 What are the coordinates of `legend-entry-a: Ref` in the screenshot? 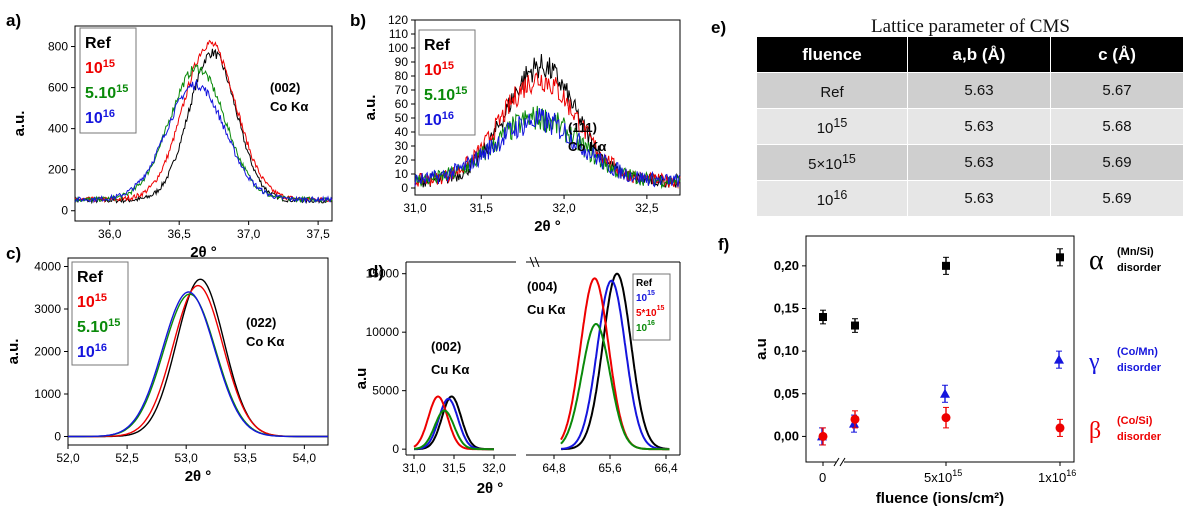 It's located at (98, 43).